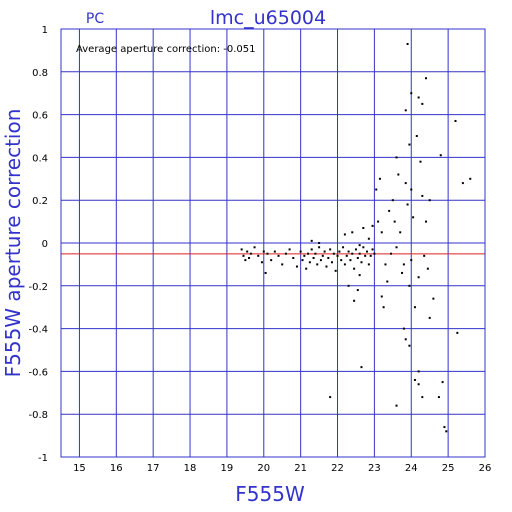  Describe the element at coordinates (116, 468) in the screenshot. I see `x-tick-label: 16` at that location.